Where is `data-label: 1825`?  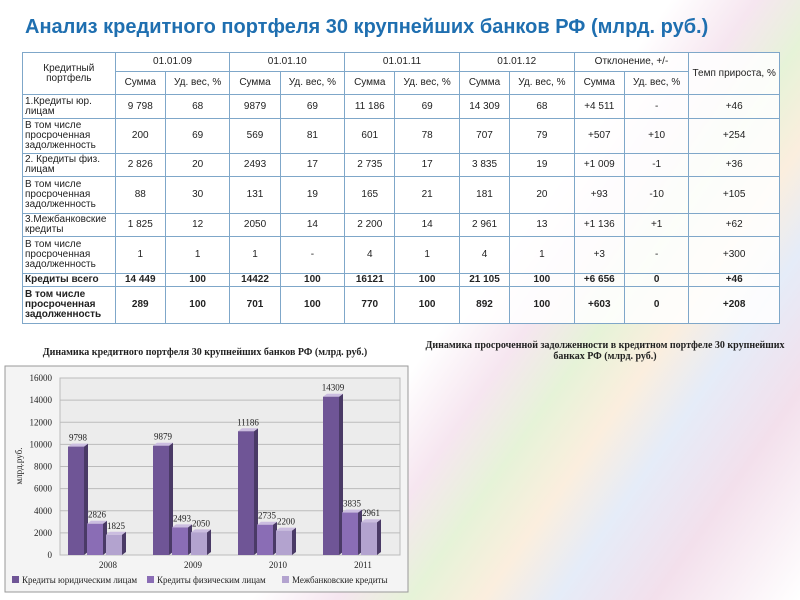 data-label: 1825 is located at coordinates (116, 526).